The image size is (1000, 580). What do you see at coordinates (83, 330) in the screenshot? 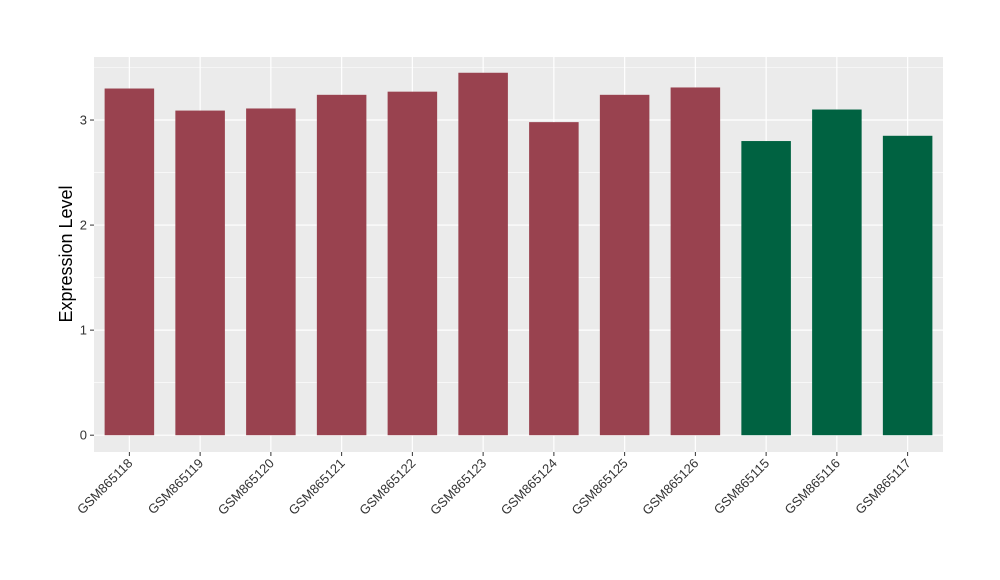
I see `y-tick-label: 1` at bounding box center [83, 330].